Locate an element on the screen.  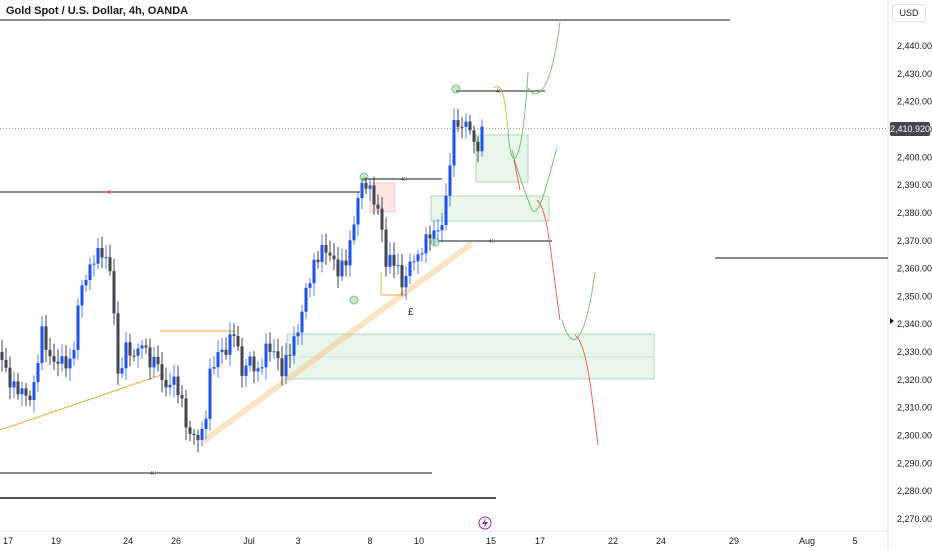
time-tick-label: 3 is located at coordinates (297, 541).